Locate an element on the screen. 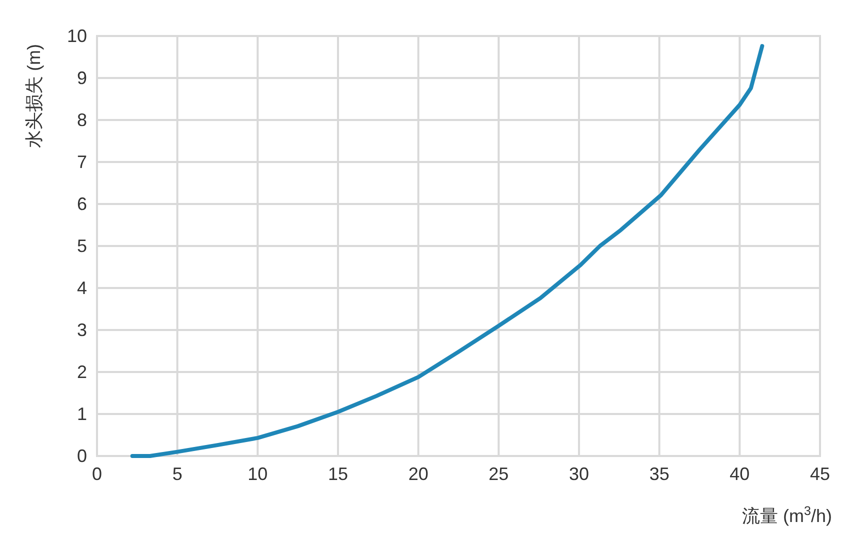 The height and width of the screenshot is (540, 848). y-tick-label: 4 is located at coordinates (81, 288).